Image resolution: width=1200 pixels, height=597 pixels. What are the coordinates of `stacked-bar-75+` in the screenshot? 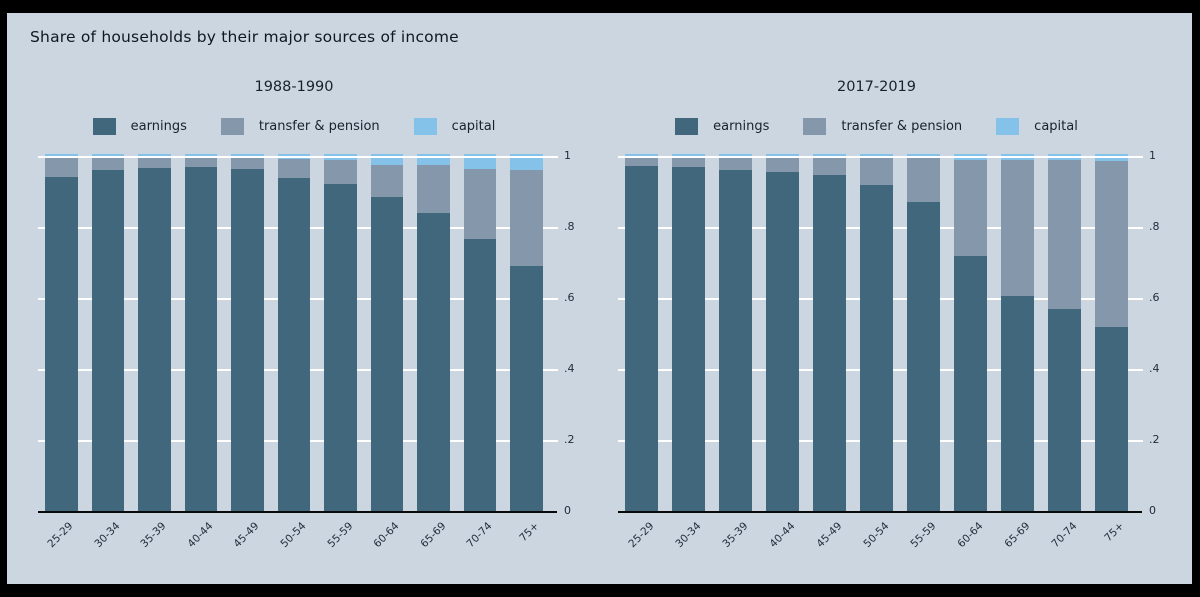 It's located at (1111, 333).